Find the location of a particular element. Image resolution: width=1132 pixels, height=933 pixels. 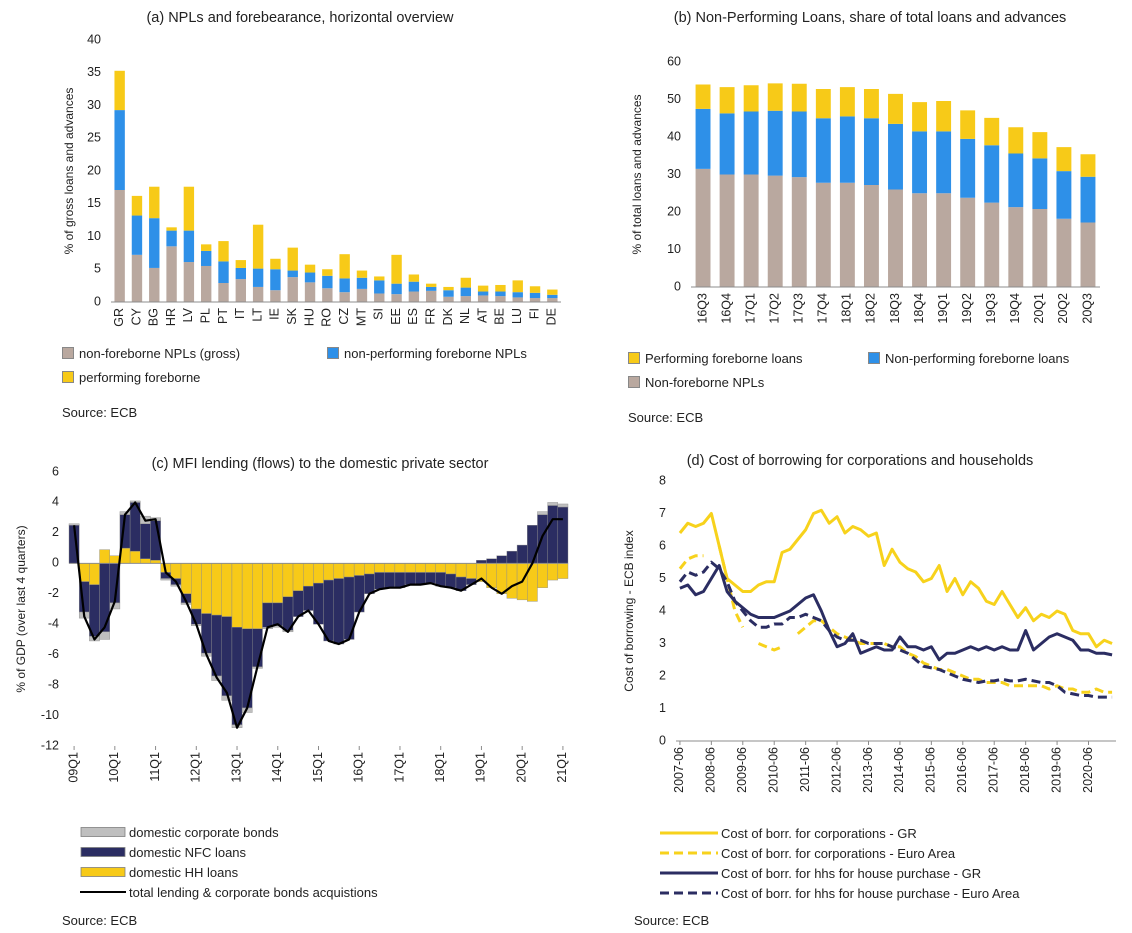

y-tick-label: 2 is located at coordinates (55, 532).